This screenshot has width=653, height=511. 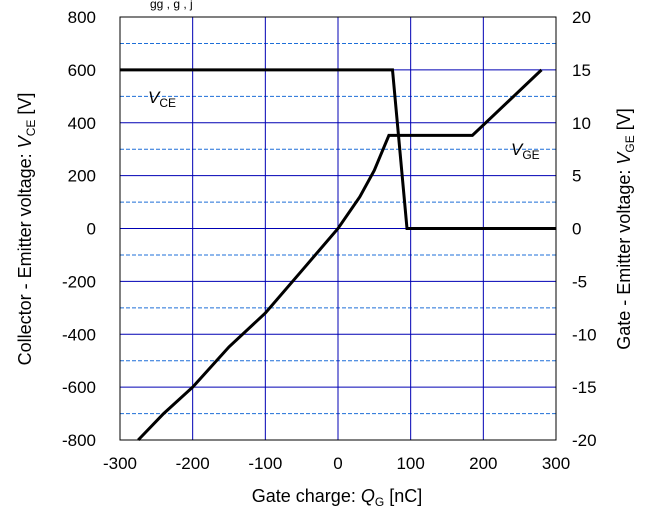 What do you see at coordinates (584, 387) in the screenshot?
I see `y-right-tick-label: -15` at bounding box center [584, 387].